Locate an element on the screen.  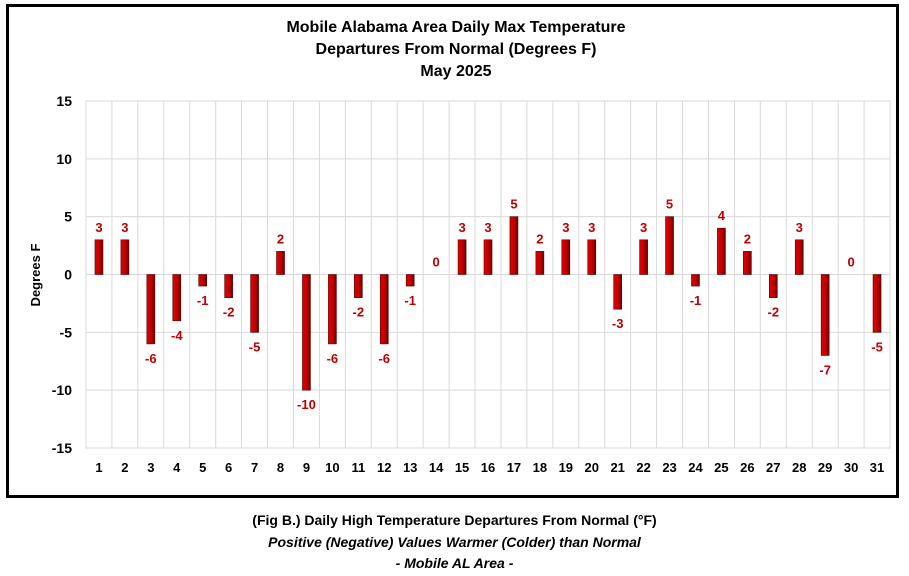
data-label-day-6: -2 is located at coordinates (229, 312).